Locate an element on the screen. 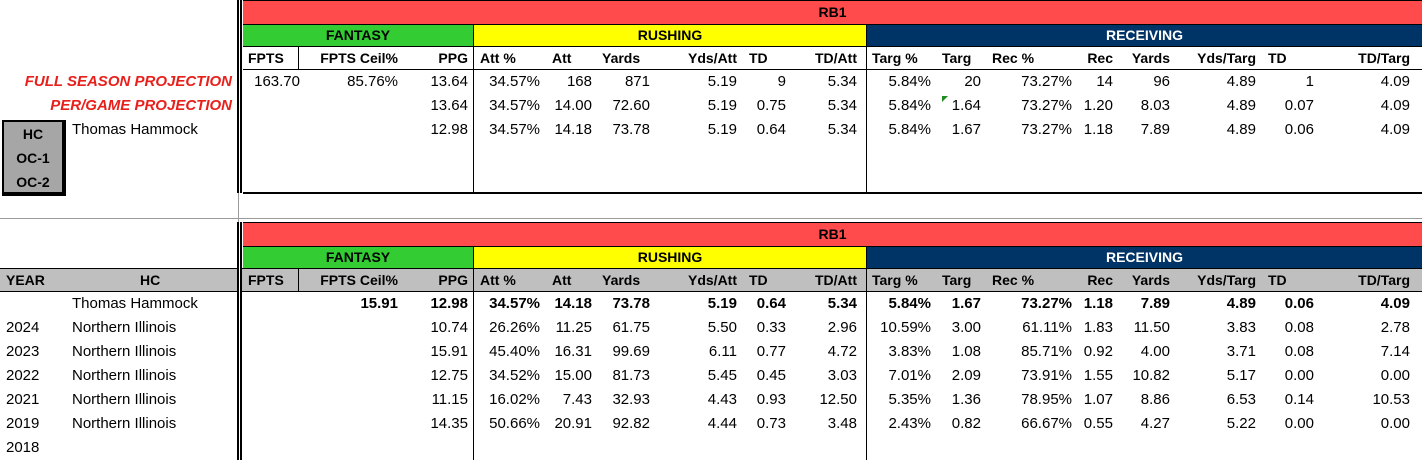 The image size is (1422, 460). bottom-row-0-yards-5: 61.75 is located at coordinates (631, 327).